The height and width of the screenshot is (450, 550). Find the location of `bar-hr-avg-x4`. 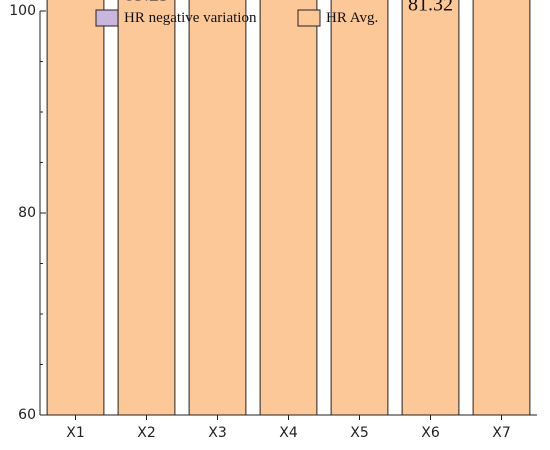

bar-hr-avg-x4 is located at coordinates (288, 208).